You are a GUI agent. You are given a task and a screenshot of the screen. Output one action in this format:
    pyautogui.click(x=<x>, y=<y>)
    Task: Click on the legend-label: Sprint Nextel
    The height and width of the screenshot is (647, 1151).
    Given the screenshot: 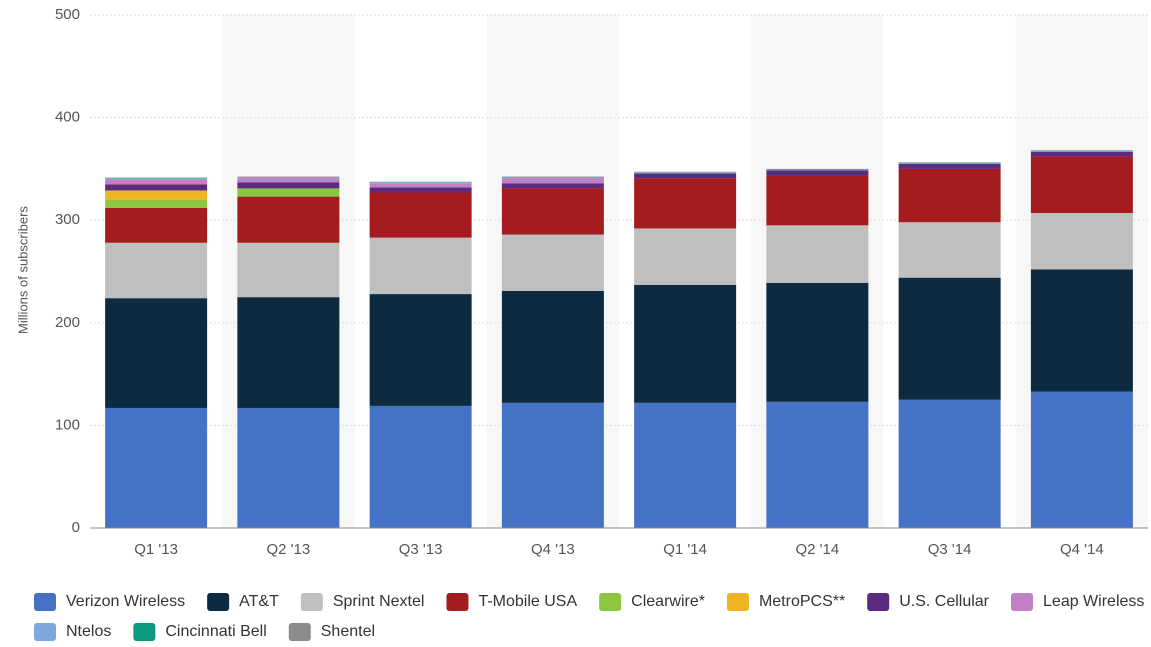 What is the action you would take?
    pyautogui.click(x=379, y=601)
    